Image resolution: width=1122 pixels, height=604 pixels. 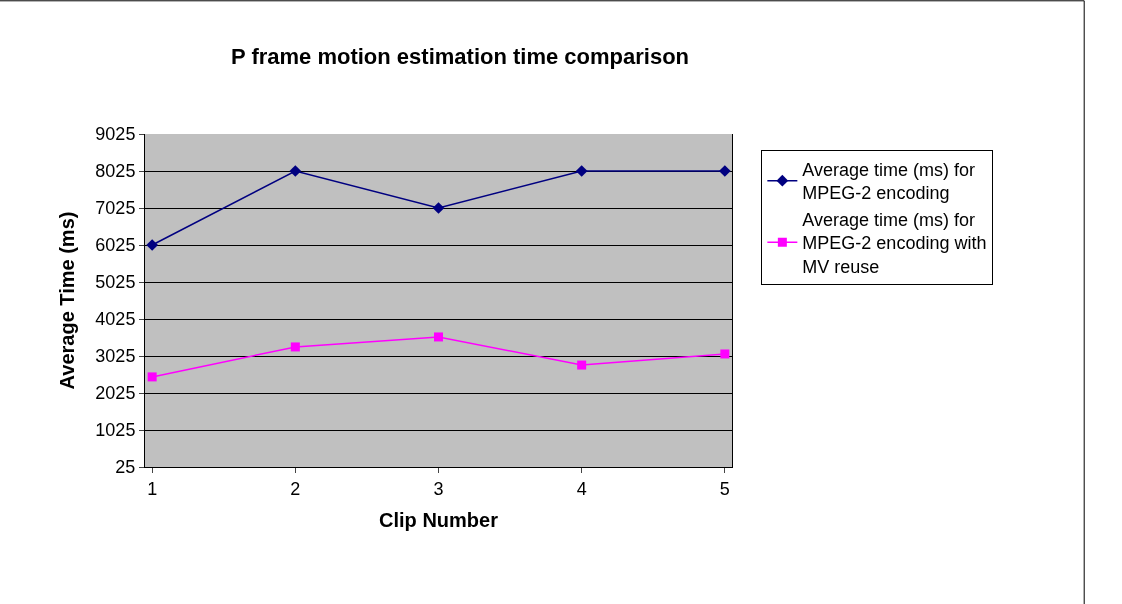 What do you see at coordinates (66, 300) in the screenshot?
I see `y-axis-title: Average Time (ms)` at bounding box center [66, 300].